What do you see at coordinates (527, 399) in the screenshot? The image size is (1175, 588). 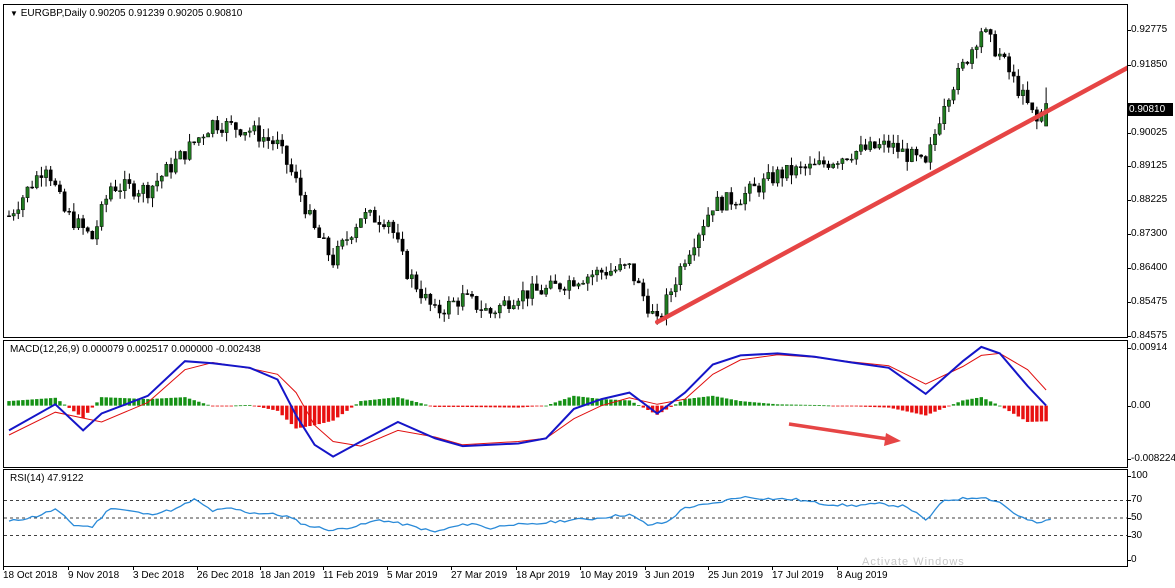 I see `signal-line` at bounding box center [527, 399].